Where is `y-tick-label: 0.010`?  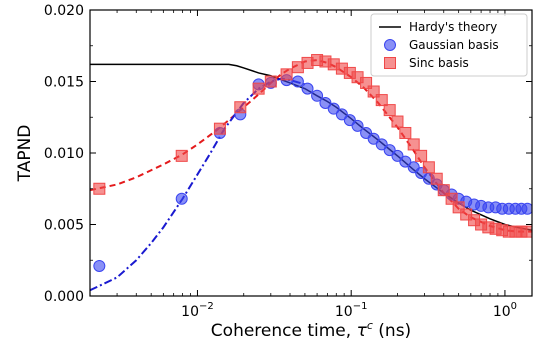 y-tick-label: 0.010 is located at coordinates (64, 154).